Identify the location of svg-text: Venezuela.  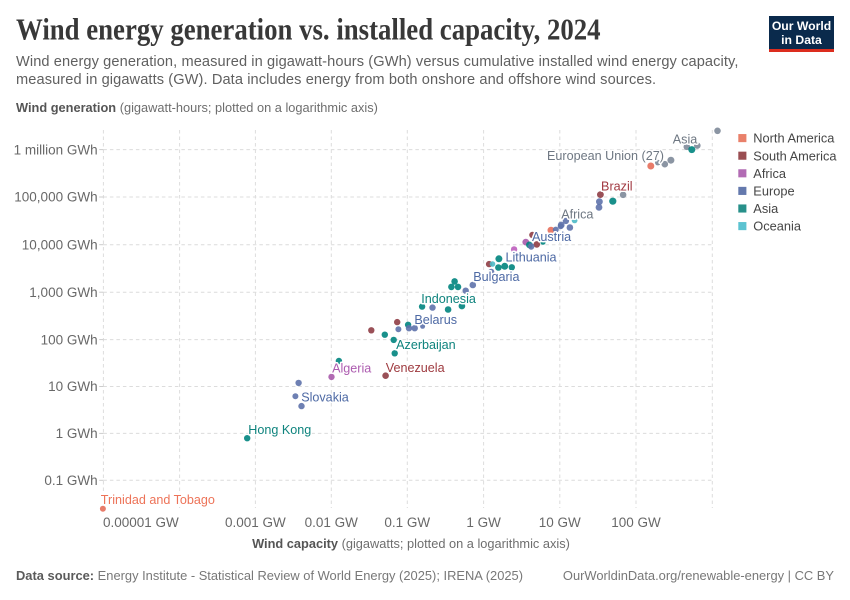
(415, 368).